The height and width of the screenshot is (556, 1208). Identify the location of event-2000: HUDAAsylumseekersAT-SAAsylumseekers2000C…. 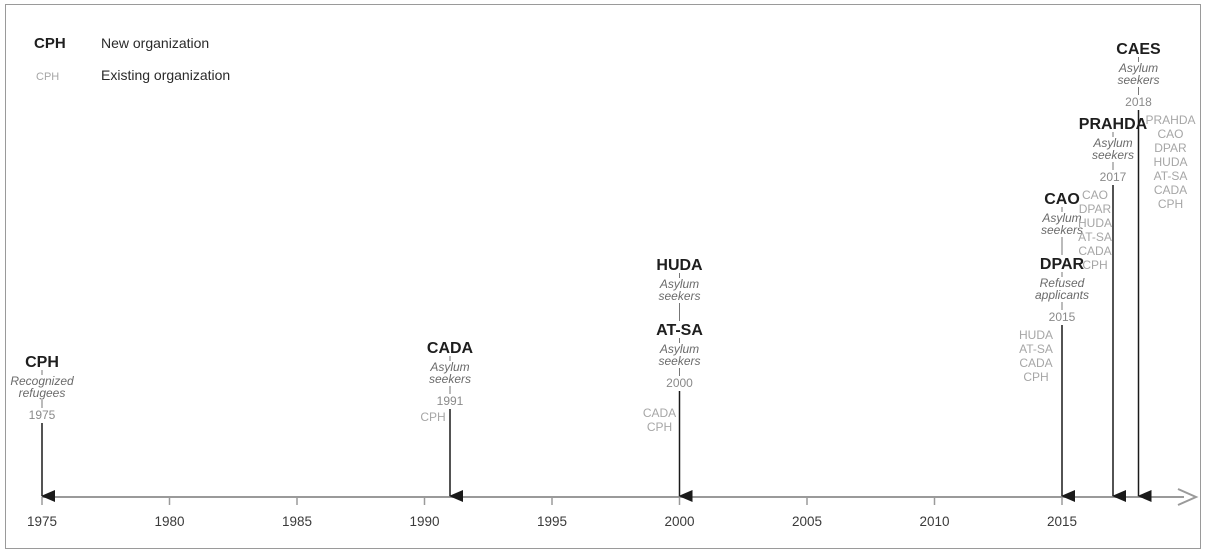
(673, 379).